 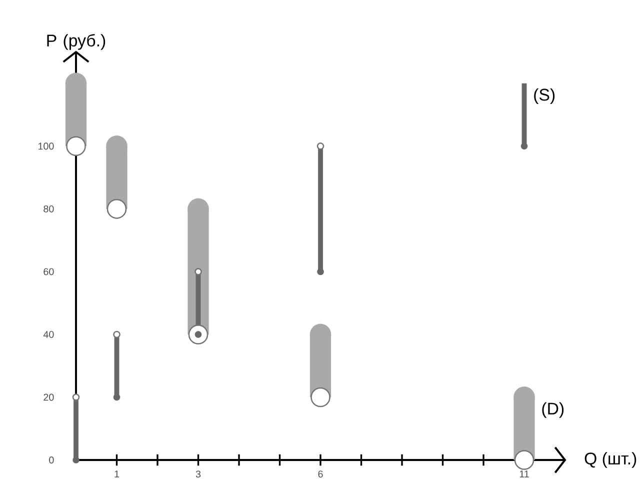 I want to click on y-tick-label: 0, so click(x=51, y=460).